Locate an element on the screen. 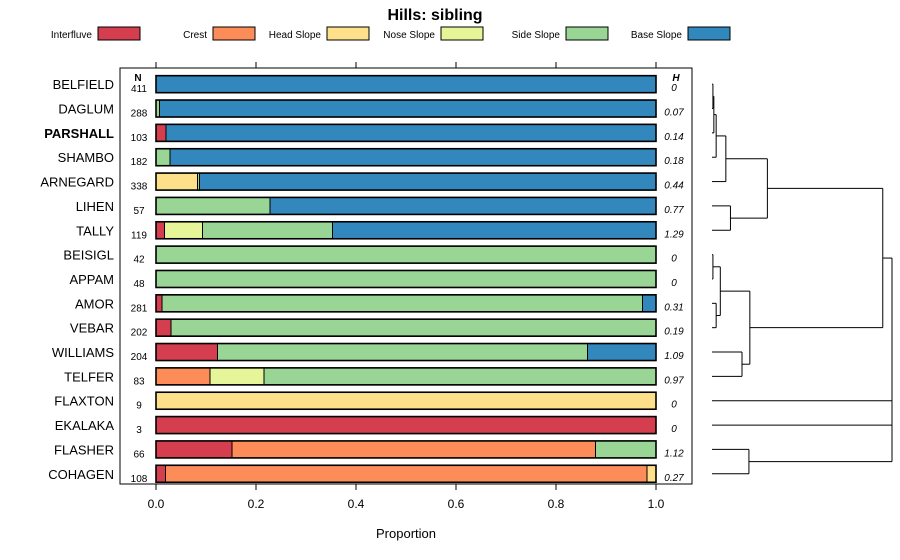 The width and height of the screenshot is (900, 560). series-label-10: VEBAR is located at coordinates (92, 328).